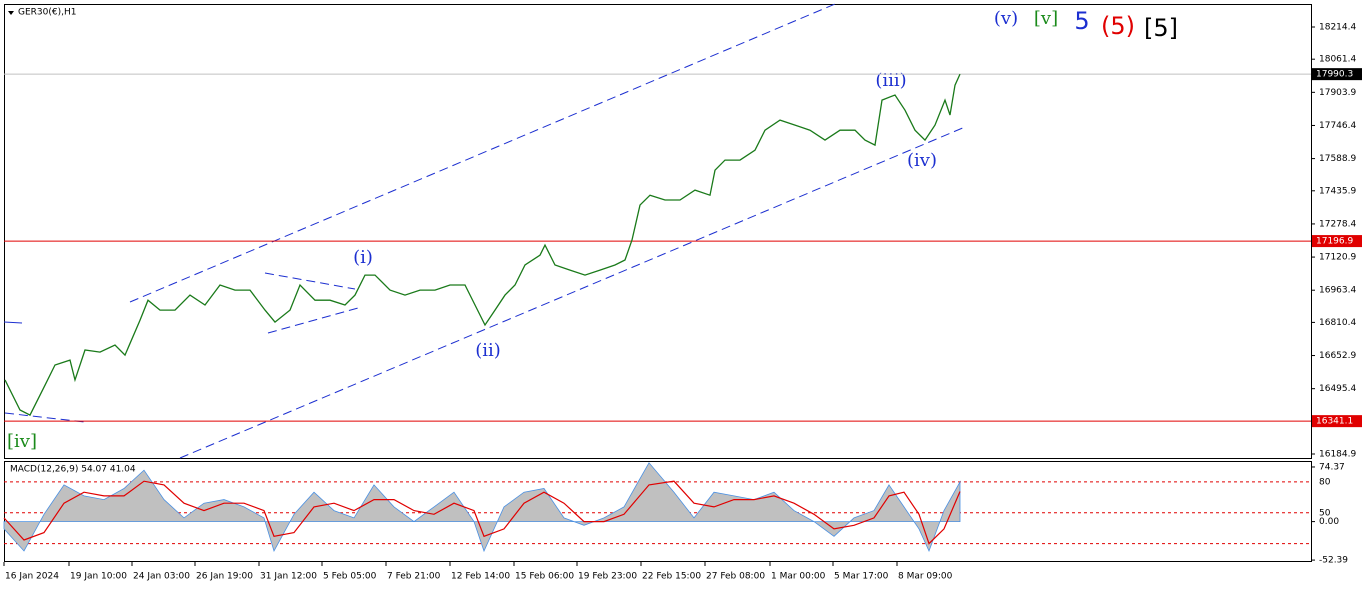 The width and height of the screenshot is (1366, 592). I want to click on x-tick-label: 8 Mar 09:00, so click(925, 577).